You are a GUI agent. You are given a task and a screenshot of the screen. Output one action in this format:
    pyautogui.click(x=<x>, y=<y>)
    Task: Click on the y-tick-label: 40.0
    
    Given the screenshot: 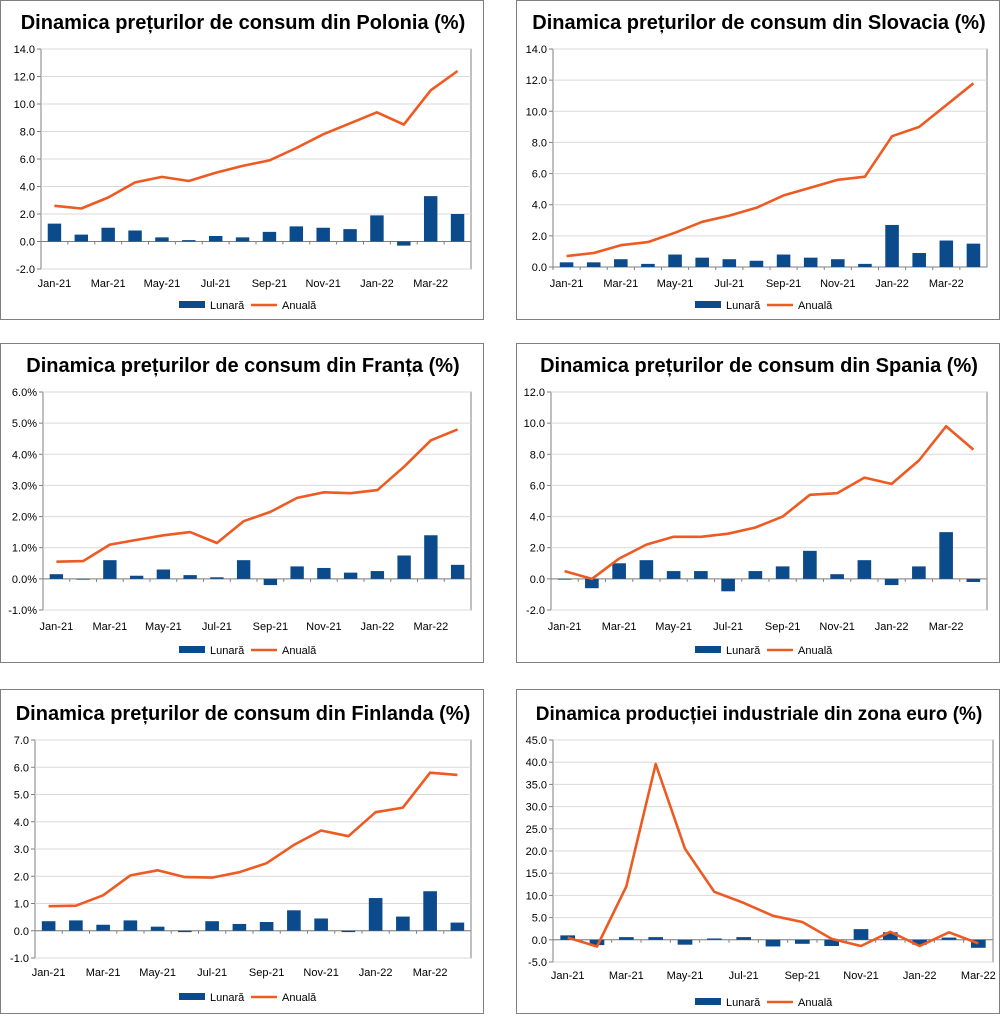 What is the action you would take?
    pyautogui.click(x=536, y=763)
    